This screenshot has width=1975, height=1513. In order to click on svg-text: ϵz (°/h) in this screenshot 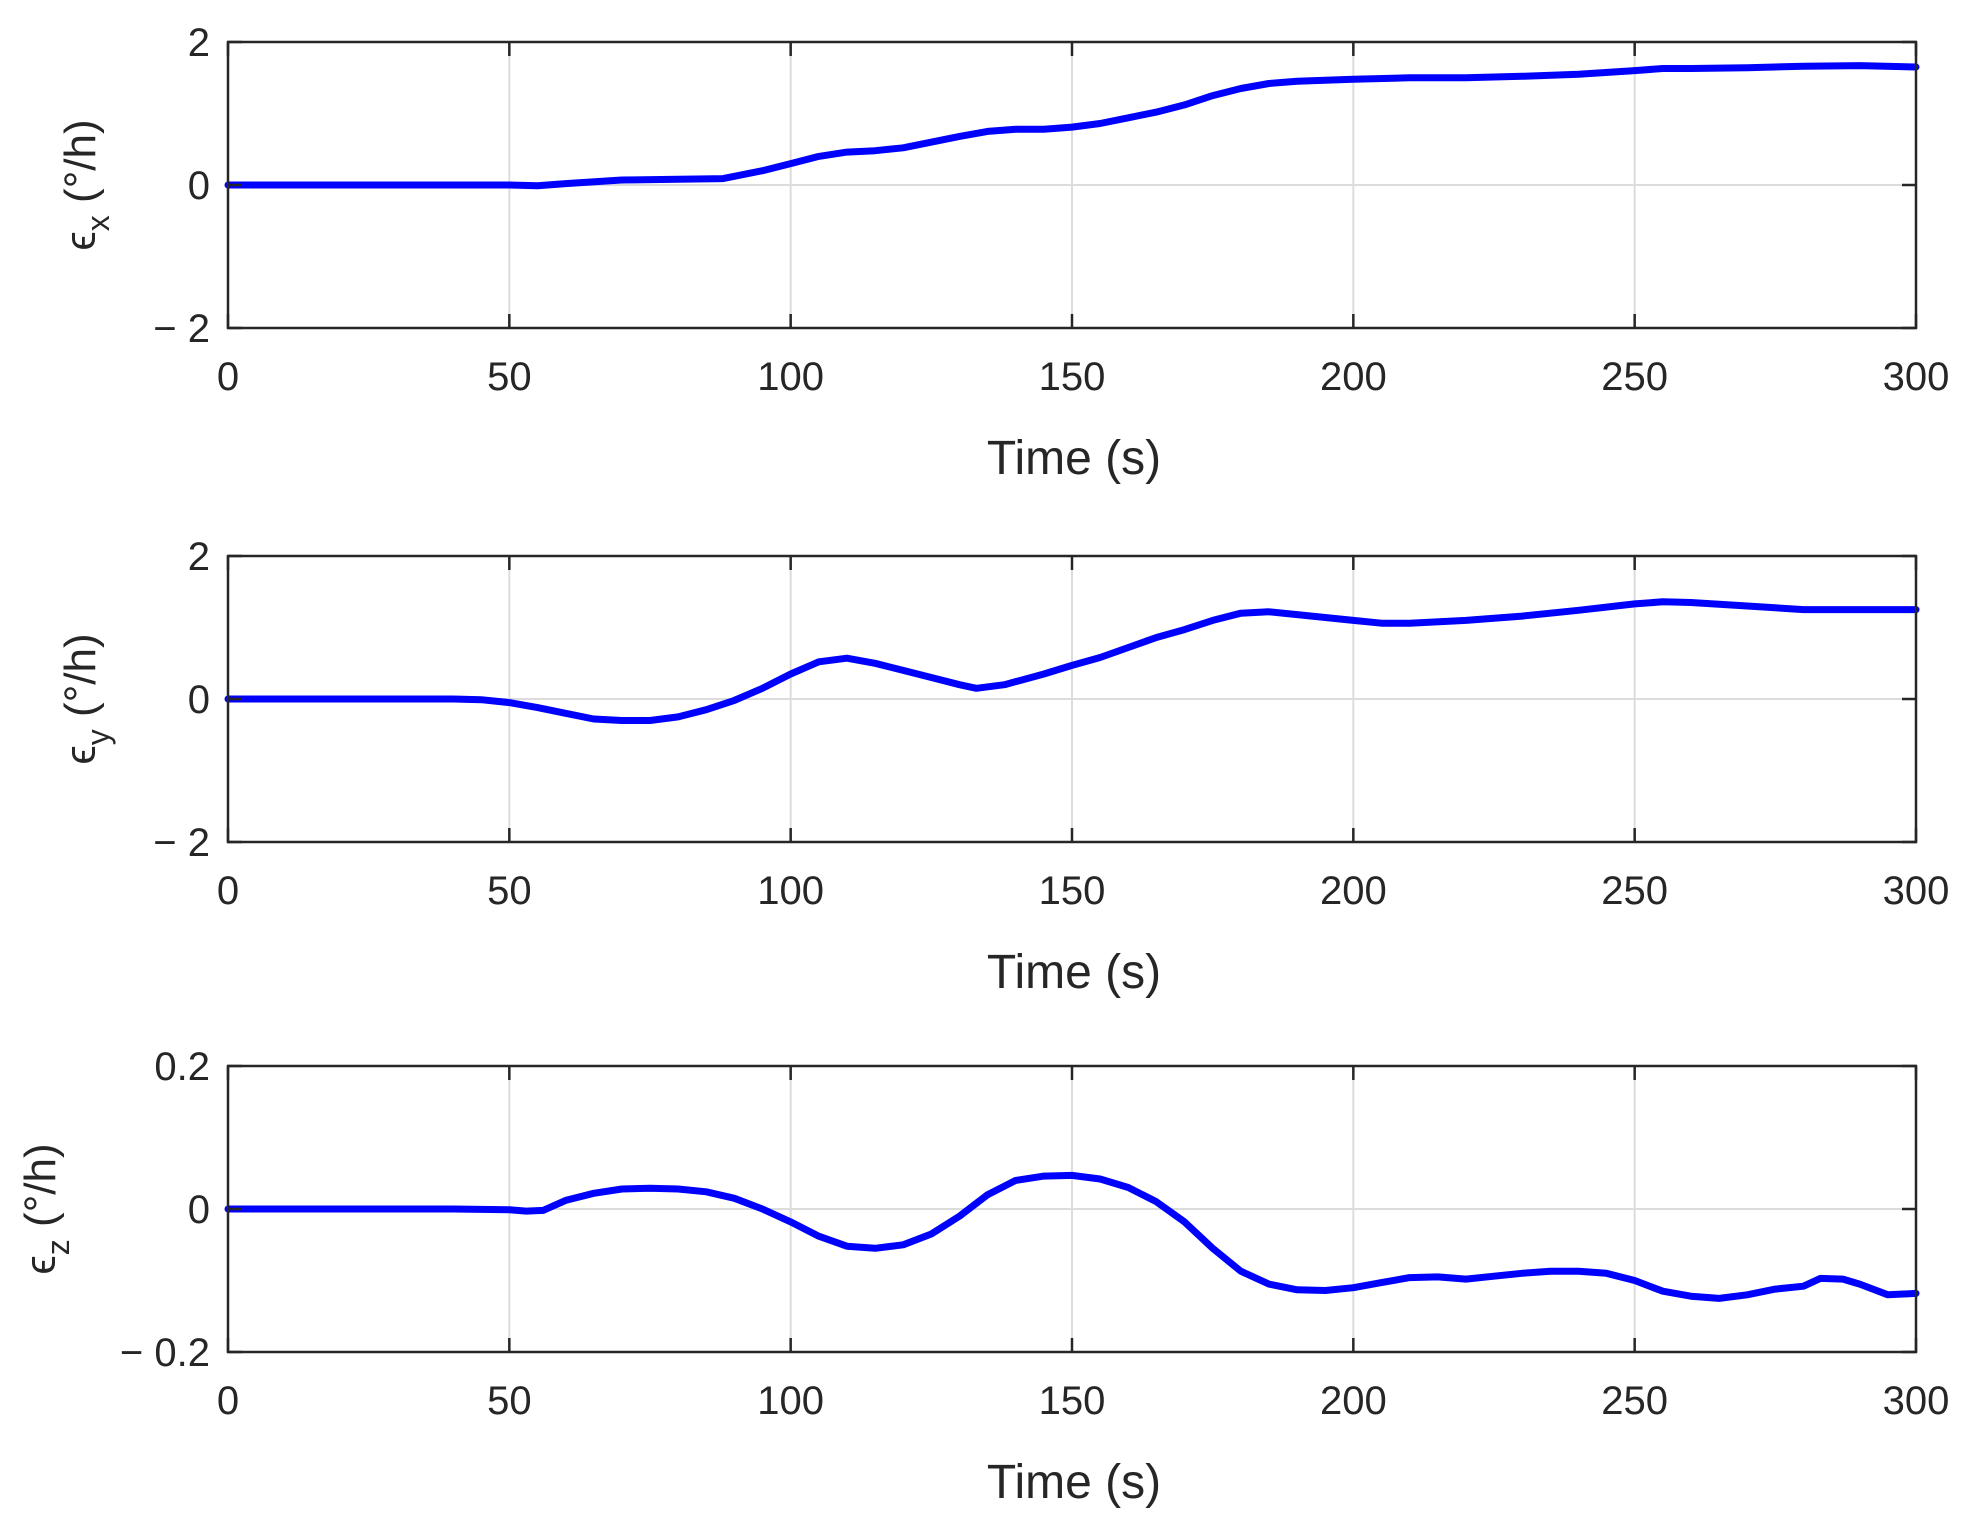, I will do `click(46, 1208)`.